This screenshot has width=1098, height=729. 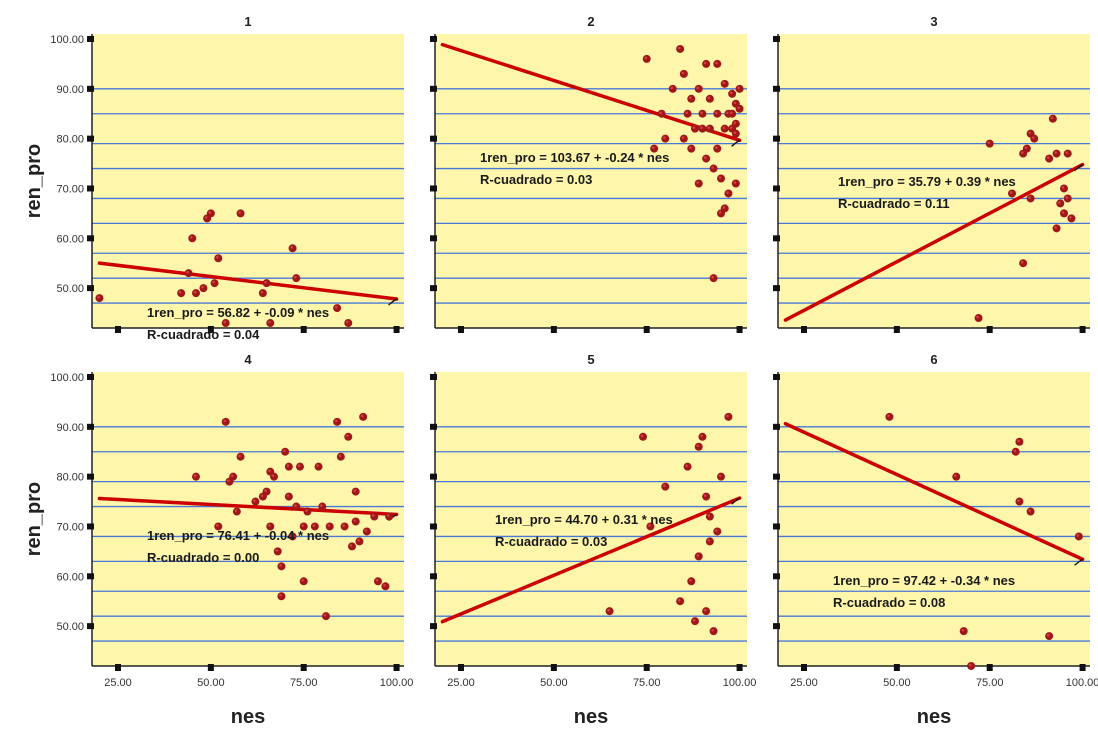 What do you see at coordinates (584, 519) in the screenshot?
I see `regression-equation: 1ren_pro = 44.70 + 0.31 * nes` at bounding box center [584, 519].